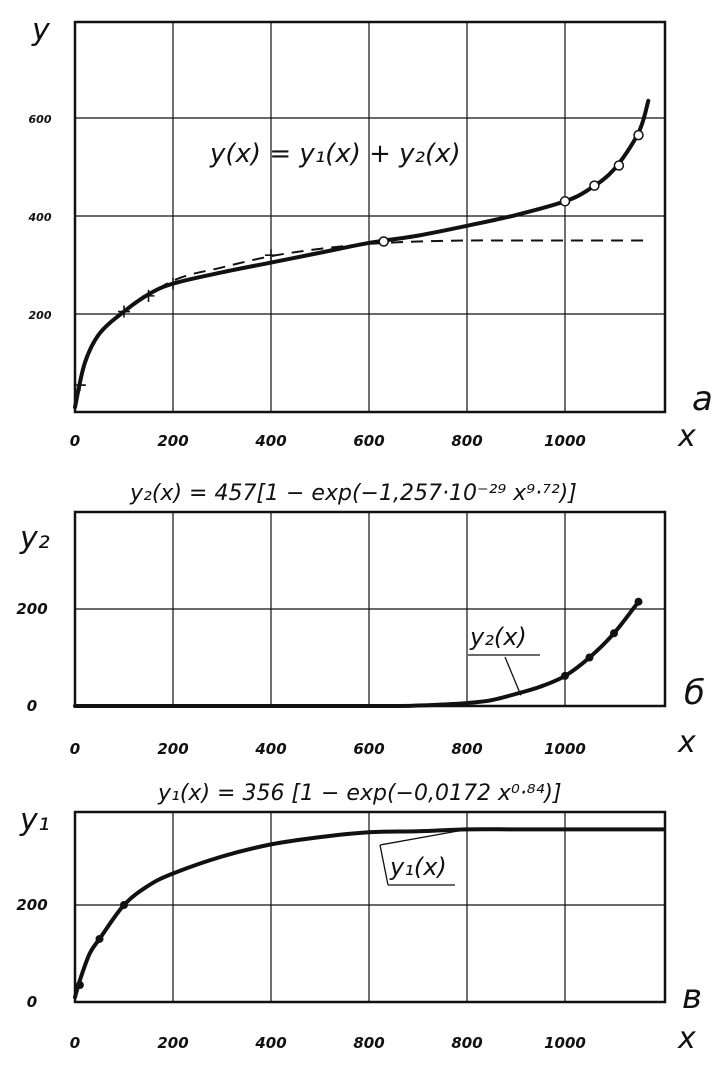 This screenshot has height=1066, width=722. I want to click on formula-label: y(x) = y₁(x) + y₂(x), so click(335, 154).